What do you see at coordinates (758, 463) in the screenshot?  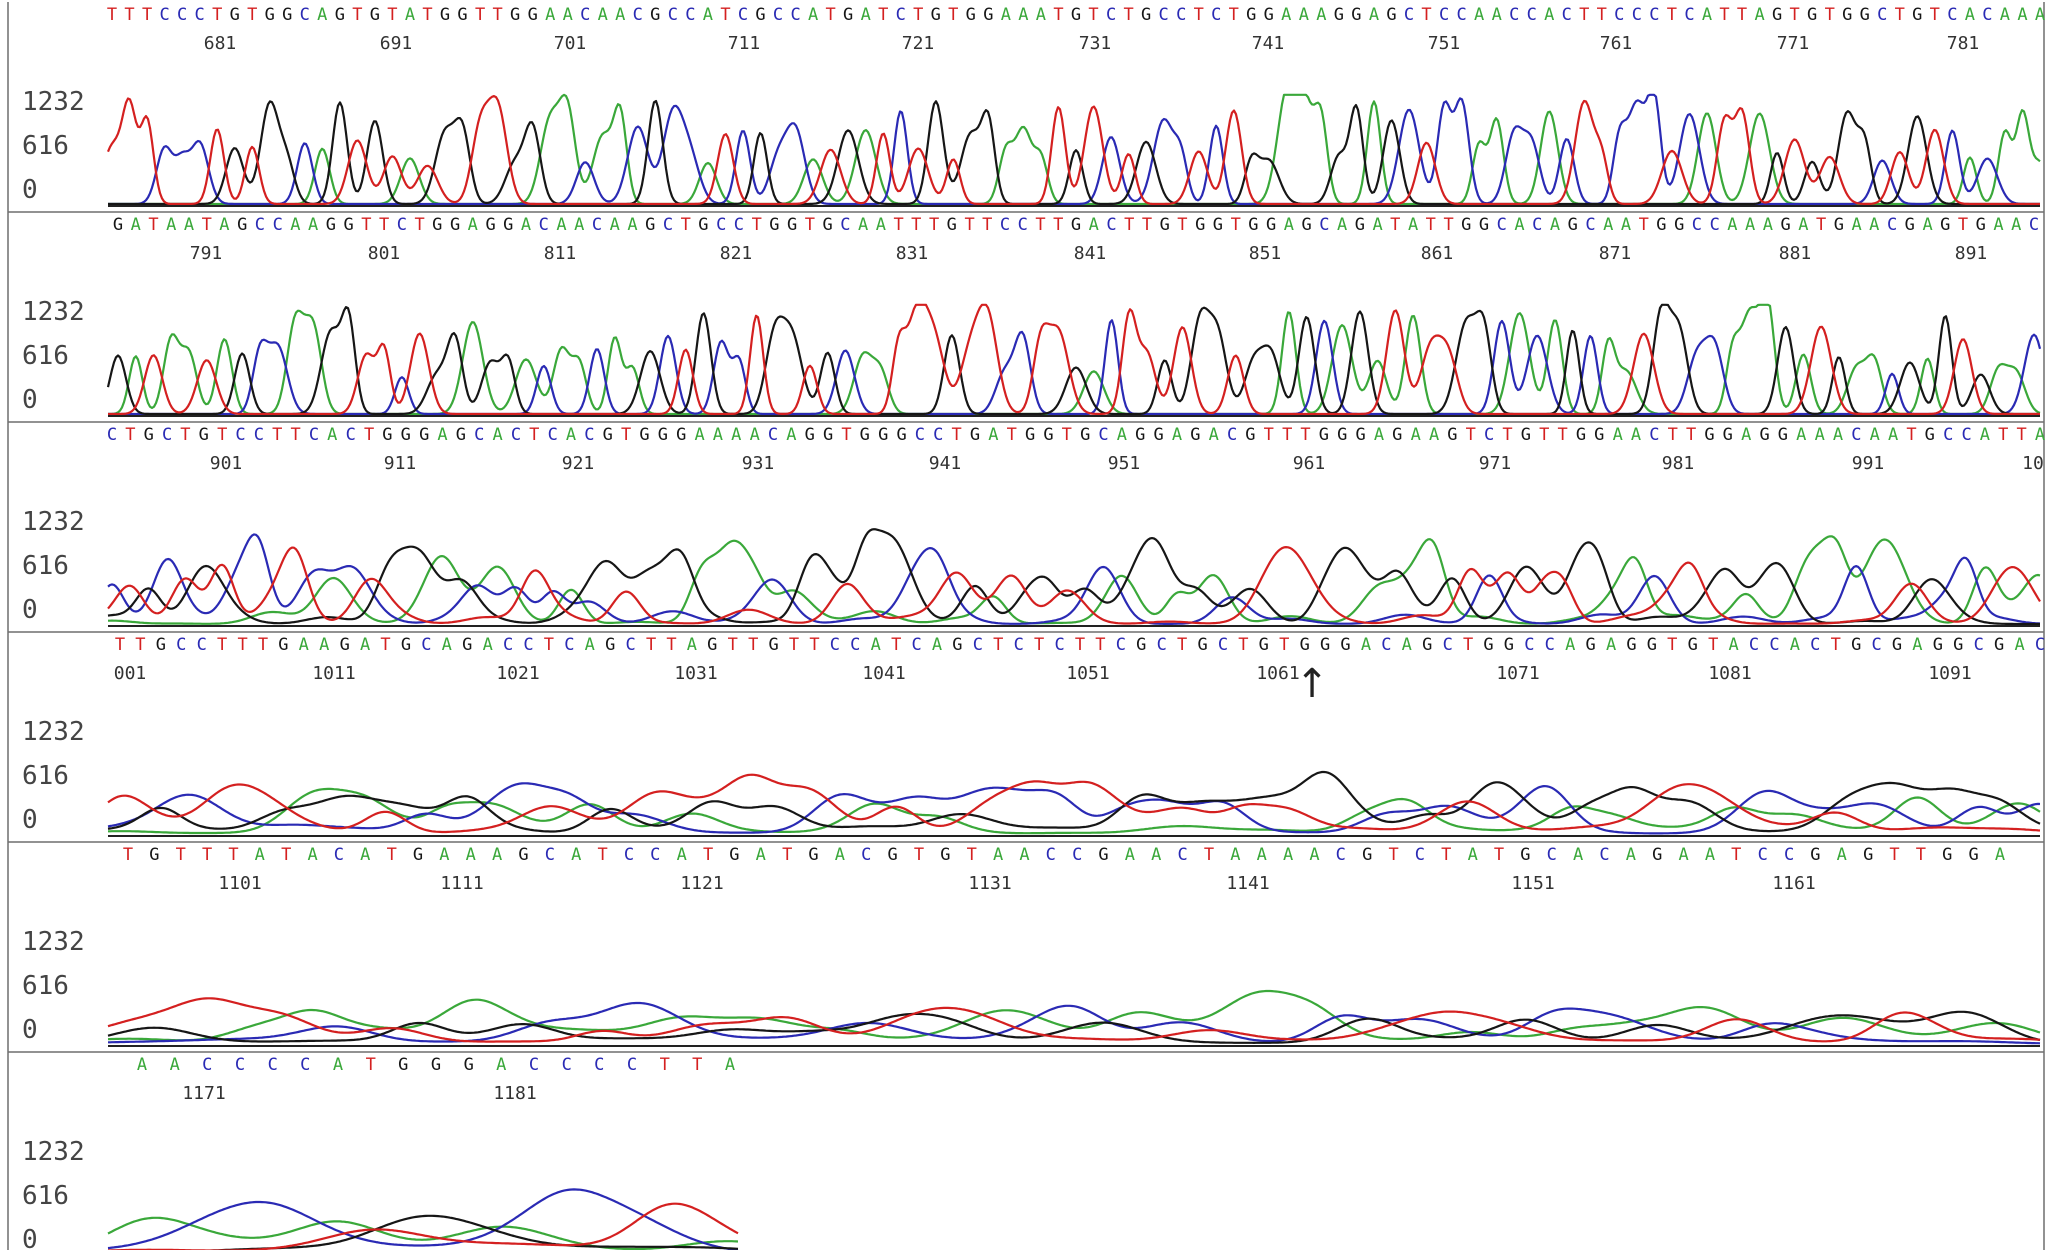 I see `position-label: 931` at bounding box center [758, 463].